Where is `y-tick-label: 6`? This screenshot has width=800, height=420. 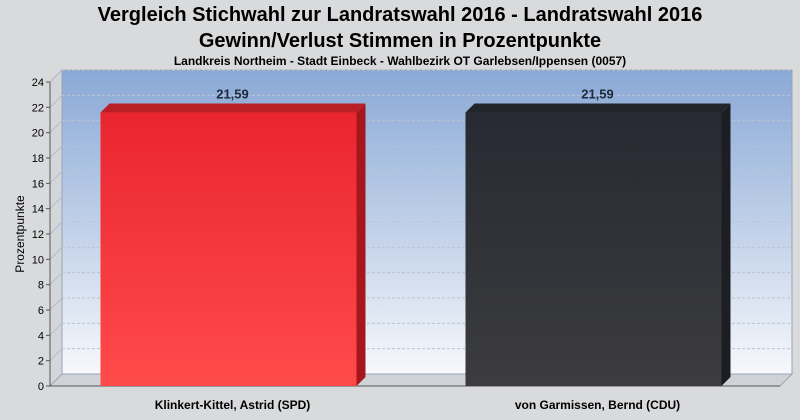 y-tick-label: 6 is located at coordinates (41, 311).